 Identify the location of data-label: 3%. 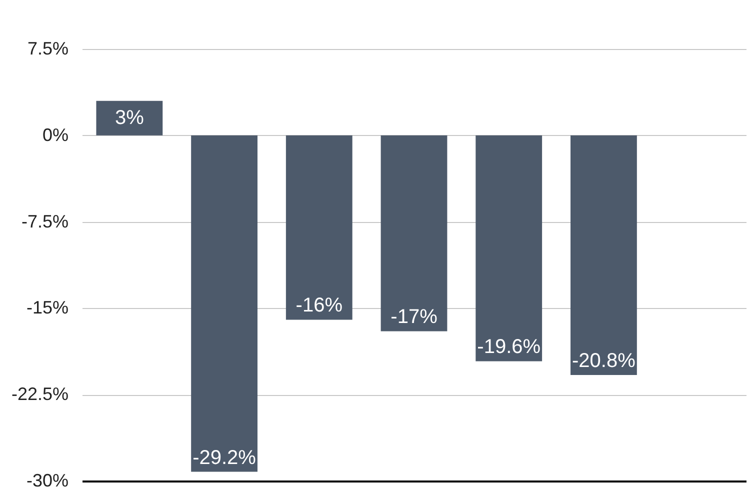
(129, 118).